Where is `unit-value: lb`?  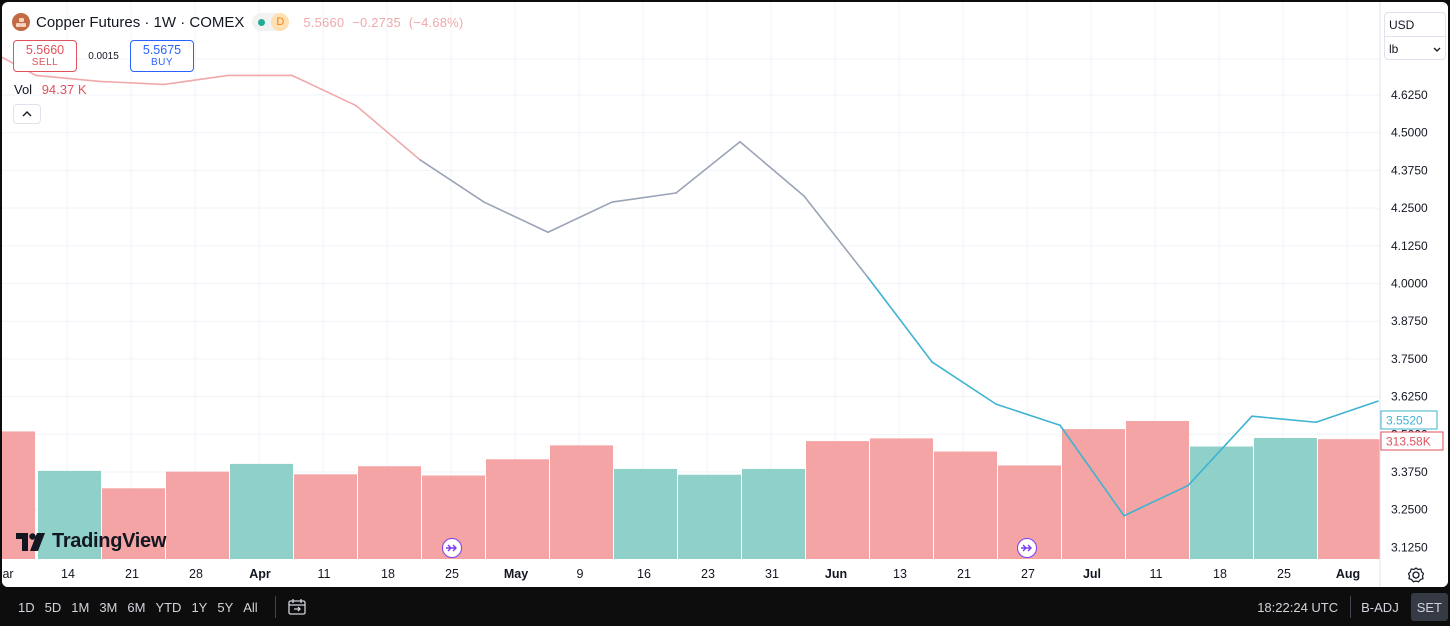
unit-value: lb is located at coordinates (1394, 49).